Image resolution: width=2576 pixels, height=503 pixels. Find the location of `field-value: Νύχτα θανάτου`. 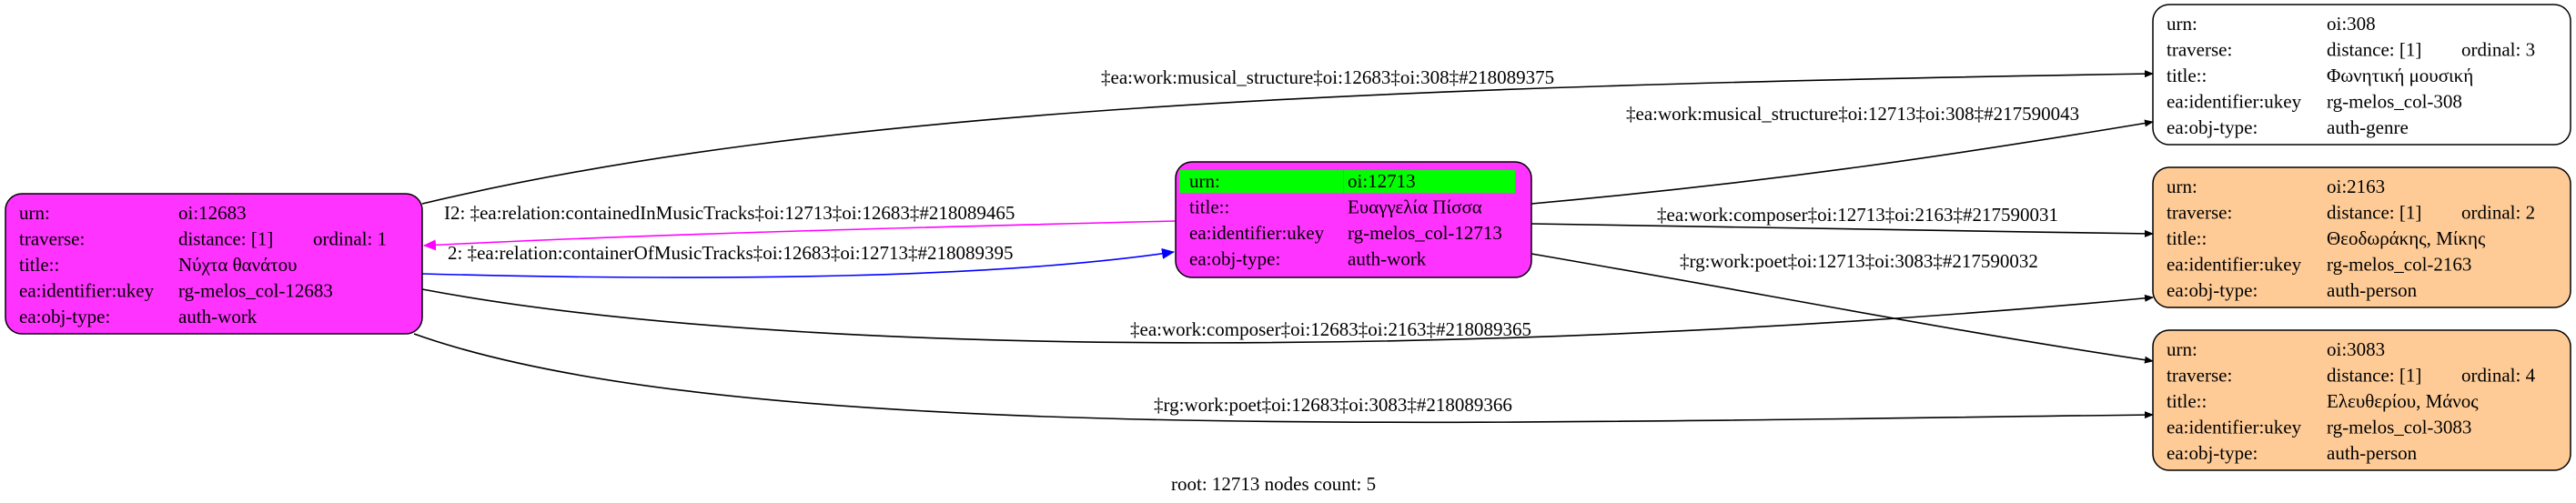

field-value: Νύχτα θανάτου is located at coordinates (237, 265).